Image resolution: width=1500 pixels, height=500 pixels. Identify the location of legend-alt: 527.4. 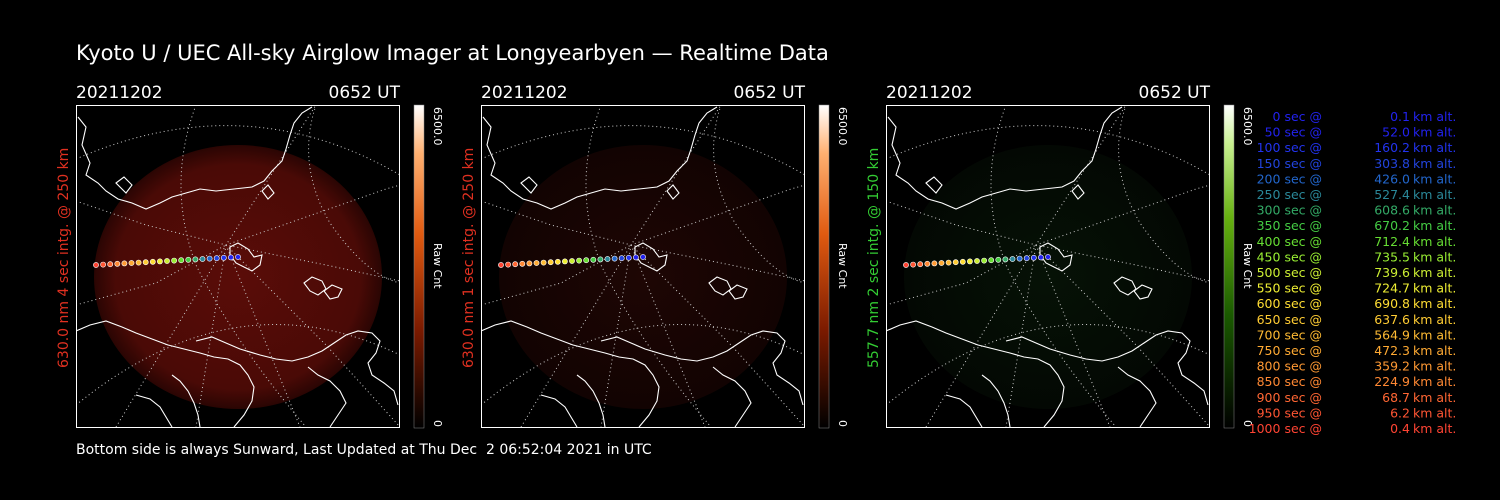
(1392, 194).